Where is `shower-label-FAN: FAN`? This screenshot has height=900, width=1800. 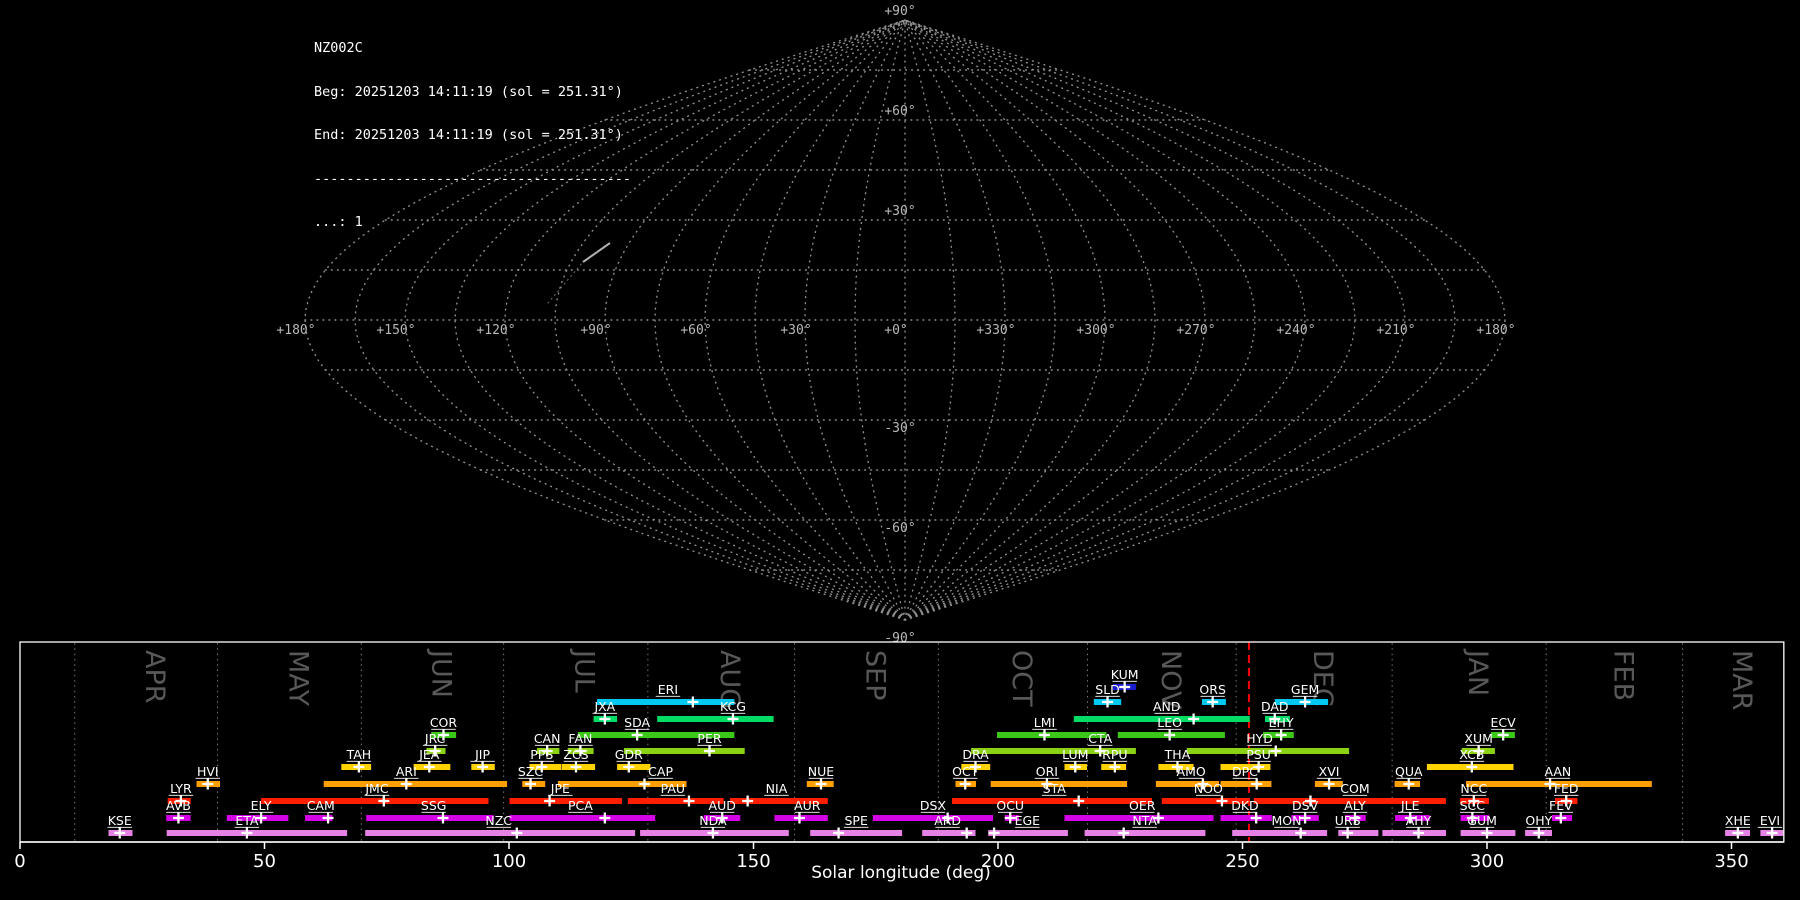
shower-label-FAN: FAN is located at coordinates (580, 738).